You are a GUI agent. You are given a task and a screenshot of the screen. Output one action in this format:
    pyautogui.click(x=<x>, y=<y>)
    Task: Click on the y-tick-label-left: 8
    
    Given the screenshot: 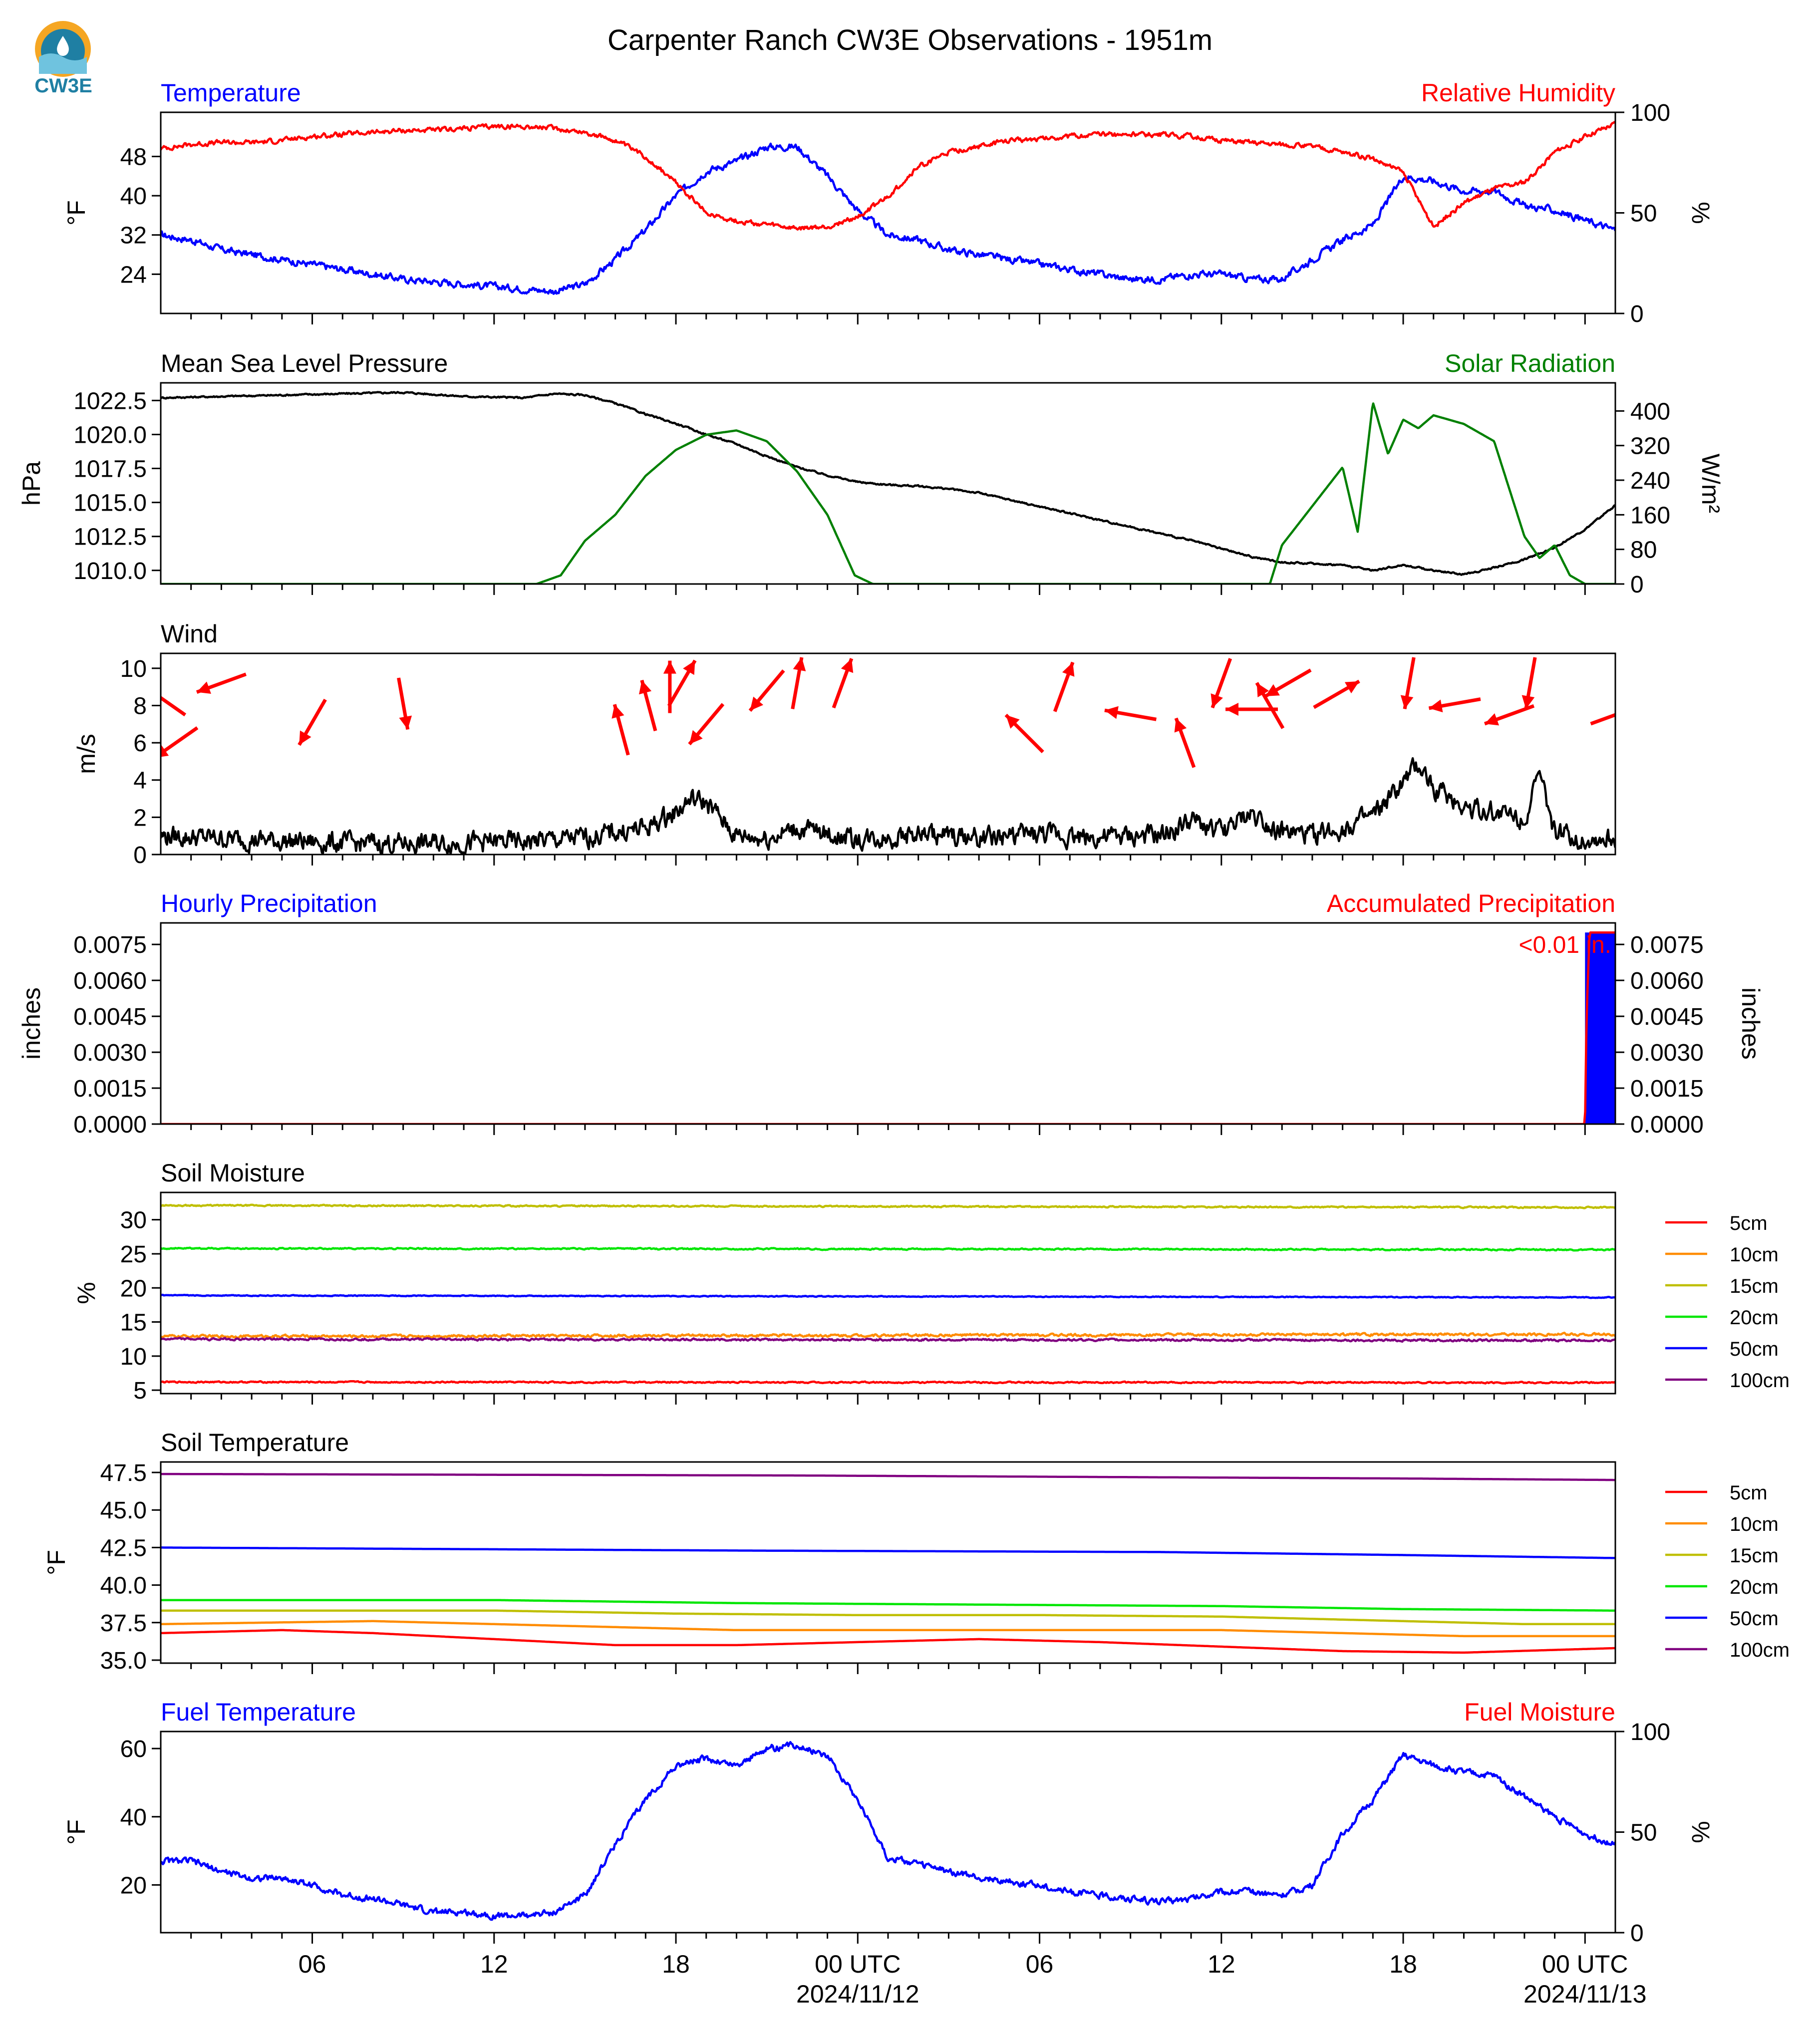 What is the action you would take?
    pyautogui.click(x=140, y=706)
    